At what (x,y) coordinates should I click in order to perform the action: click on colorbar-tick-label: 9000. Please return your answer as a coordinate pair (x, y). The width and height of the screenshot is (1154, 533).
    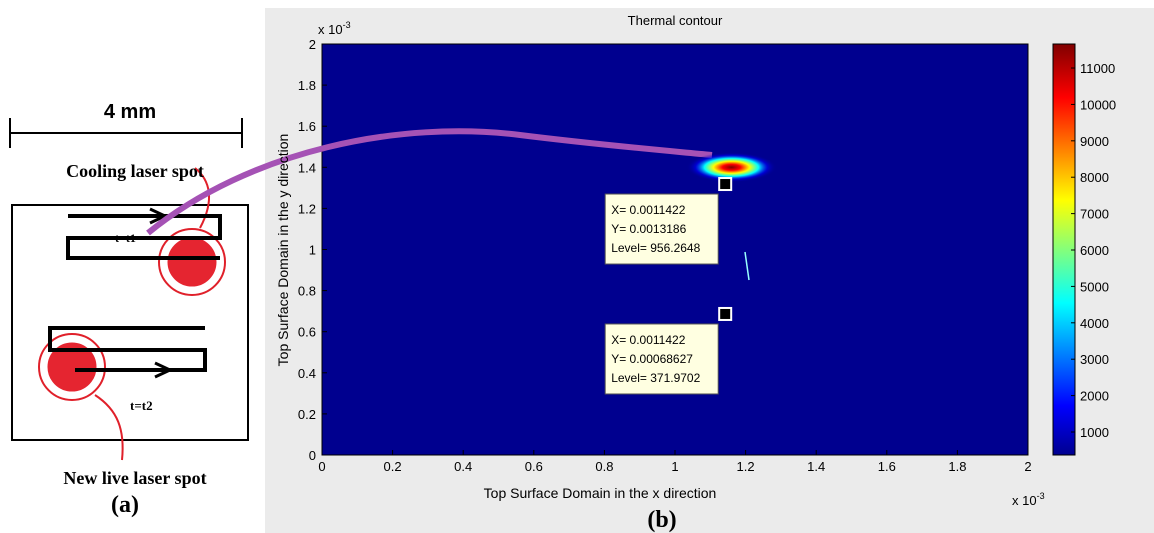
    Looking at the image, I should click on (1094, 141).